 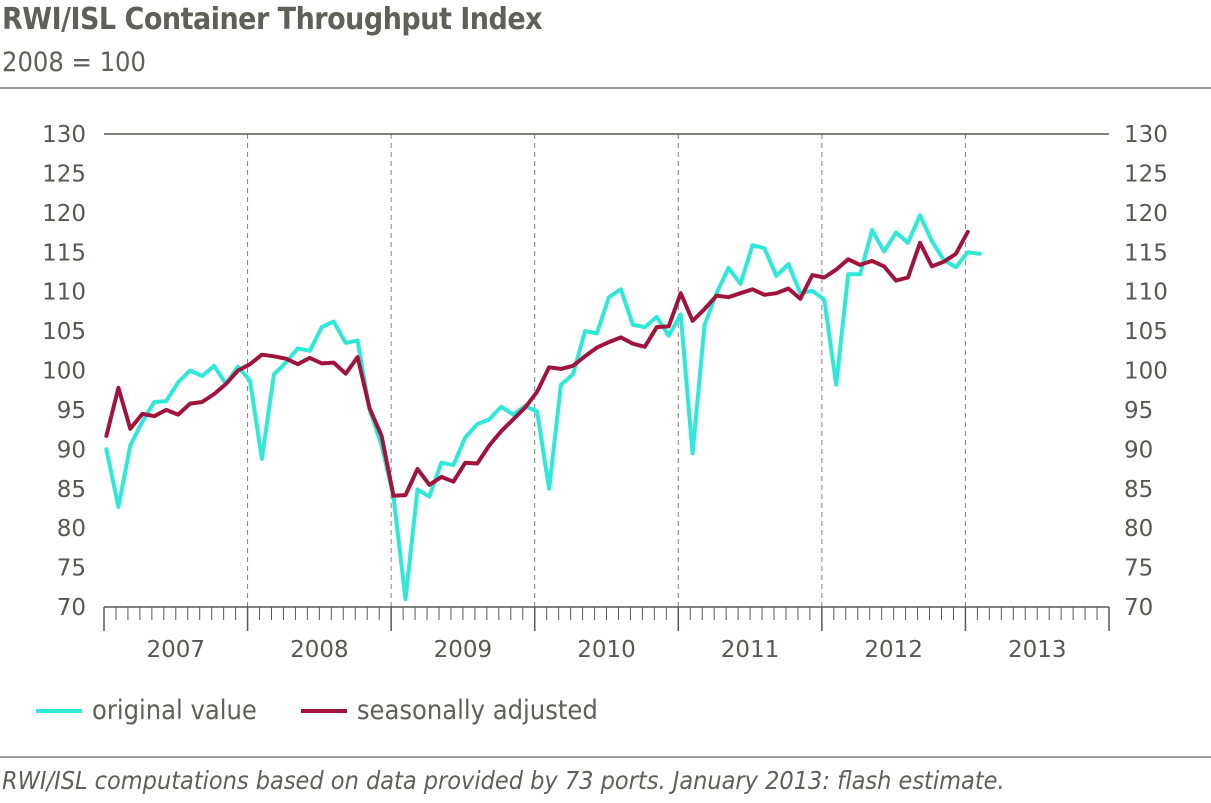 I want to click on y-tick-label-right: 75, so click(x=1138, y=569).